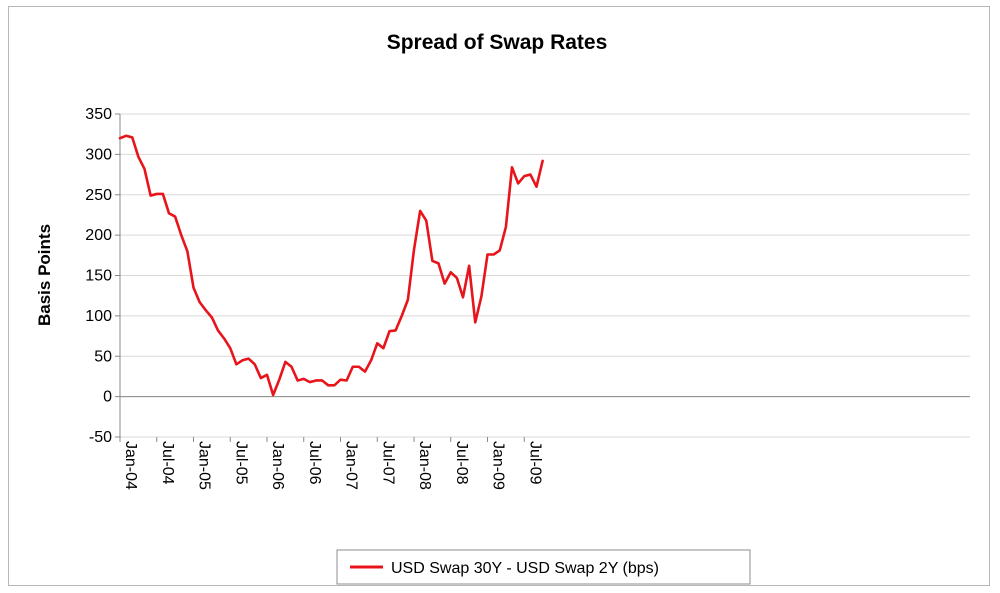 This screenshot has height=593, width=1000. What do you see at coordinates (498, 465) in the screenshot?
I see `x-tick-label: Jan-09` at bounding box center [498, 465].